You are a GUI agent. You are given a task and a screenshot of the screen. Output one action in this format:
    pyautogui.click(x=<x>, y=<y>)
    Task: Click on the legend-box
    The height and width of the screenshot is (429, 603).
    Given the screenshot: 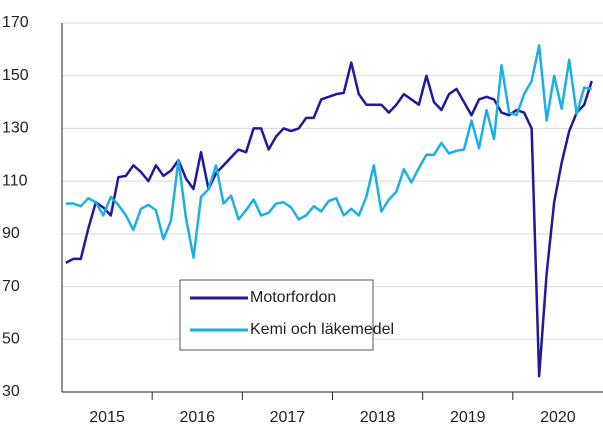 What is the action you would take?
    pyautogui.click(x=276, y=315)
    